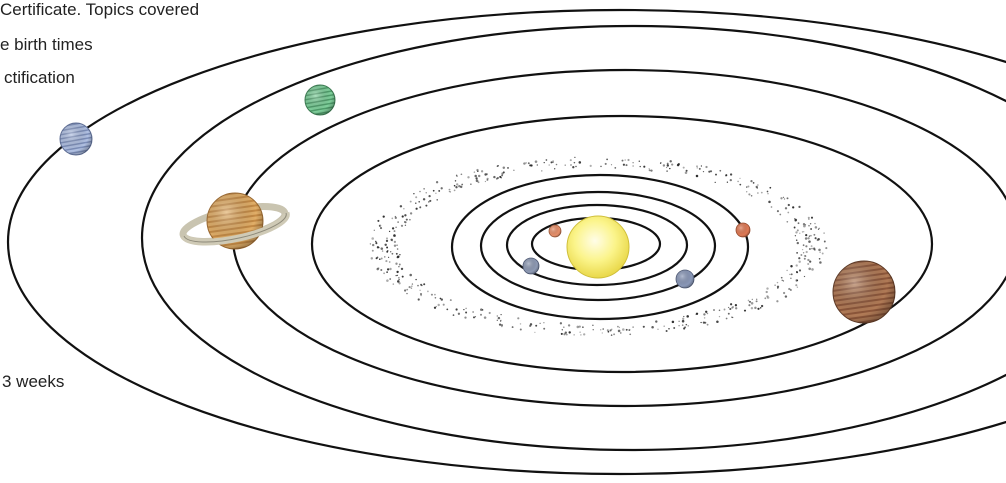  Describe the element at coordinates (100, 9) in the screenshot. I see `text-fragment-line1: Certificate. Topics covered` at that location.